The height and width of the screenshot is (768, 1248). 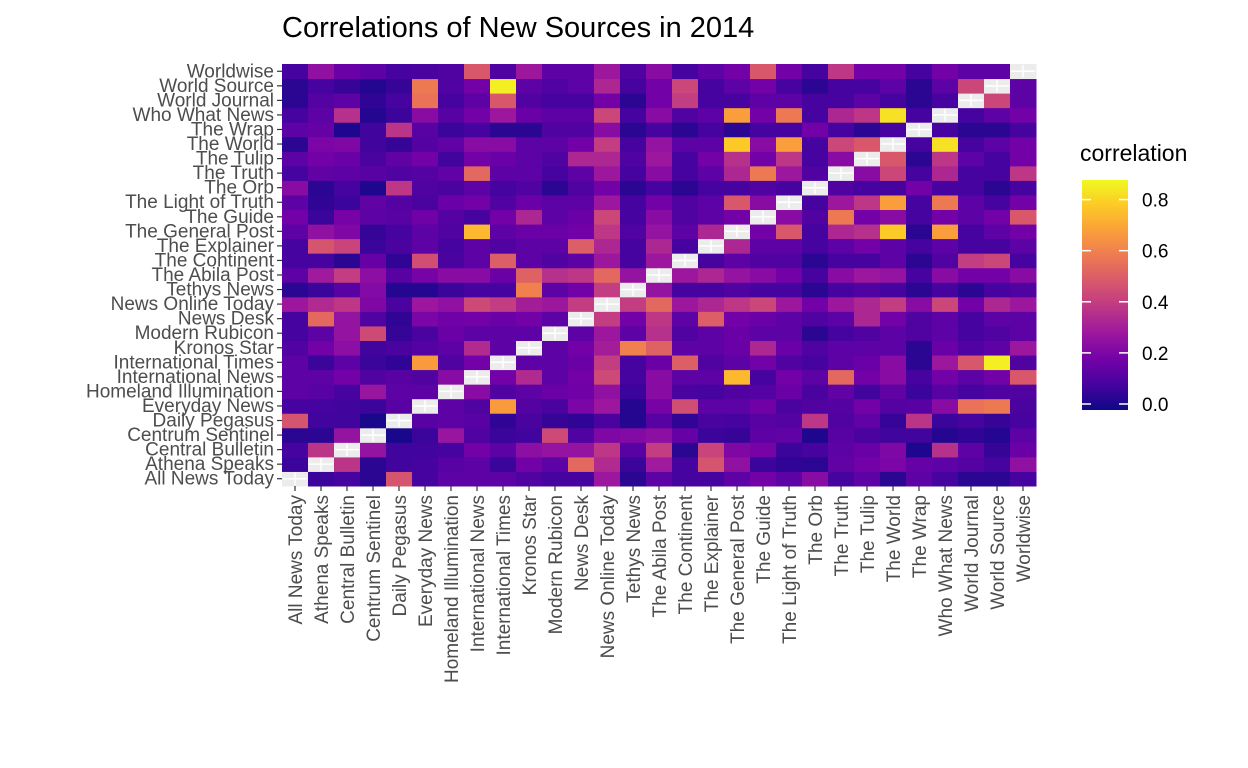 I want to click on y-tick-label: Daily Pegasus, so click(x=213, y=421).